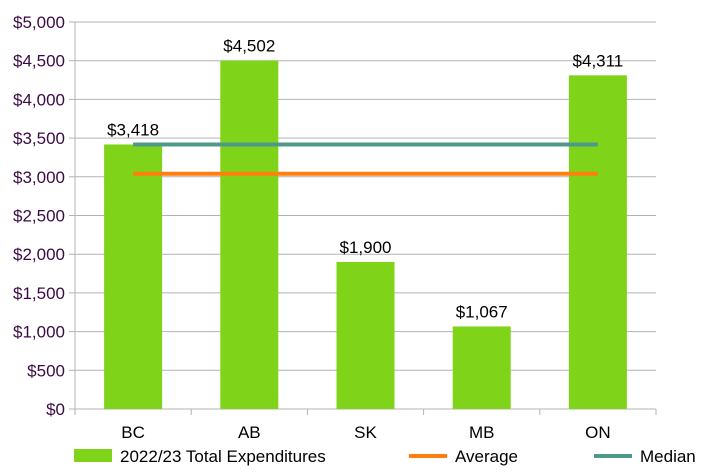  I want to click on x-tick-label-mb: MB, so click(482, 432).